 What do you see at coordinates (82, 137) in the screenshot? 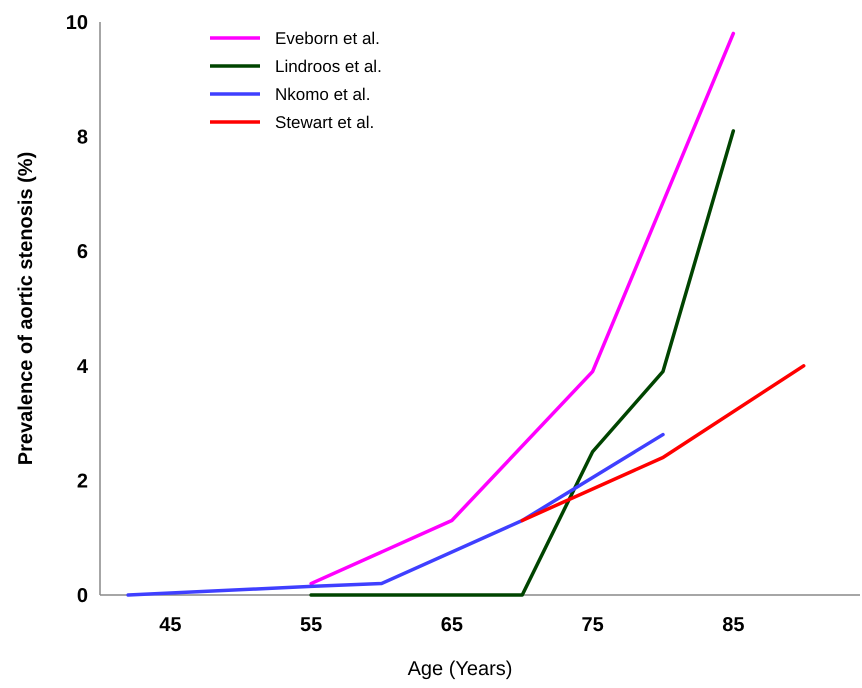
I see `y-tick-label: 8` at bounding box center [82, 137].